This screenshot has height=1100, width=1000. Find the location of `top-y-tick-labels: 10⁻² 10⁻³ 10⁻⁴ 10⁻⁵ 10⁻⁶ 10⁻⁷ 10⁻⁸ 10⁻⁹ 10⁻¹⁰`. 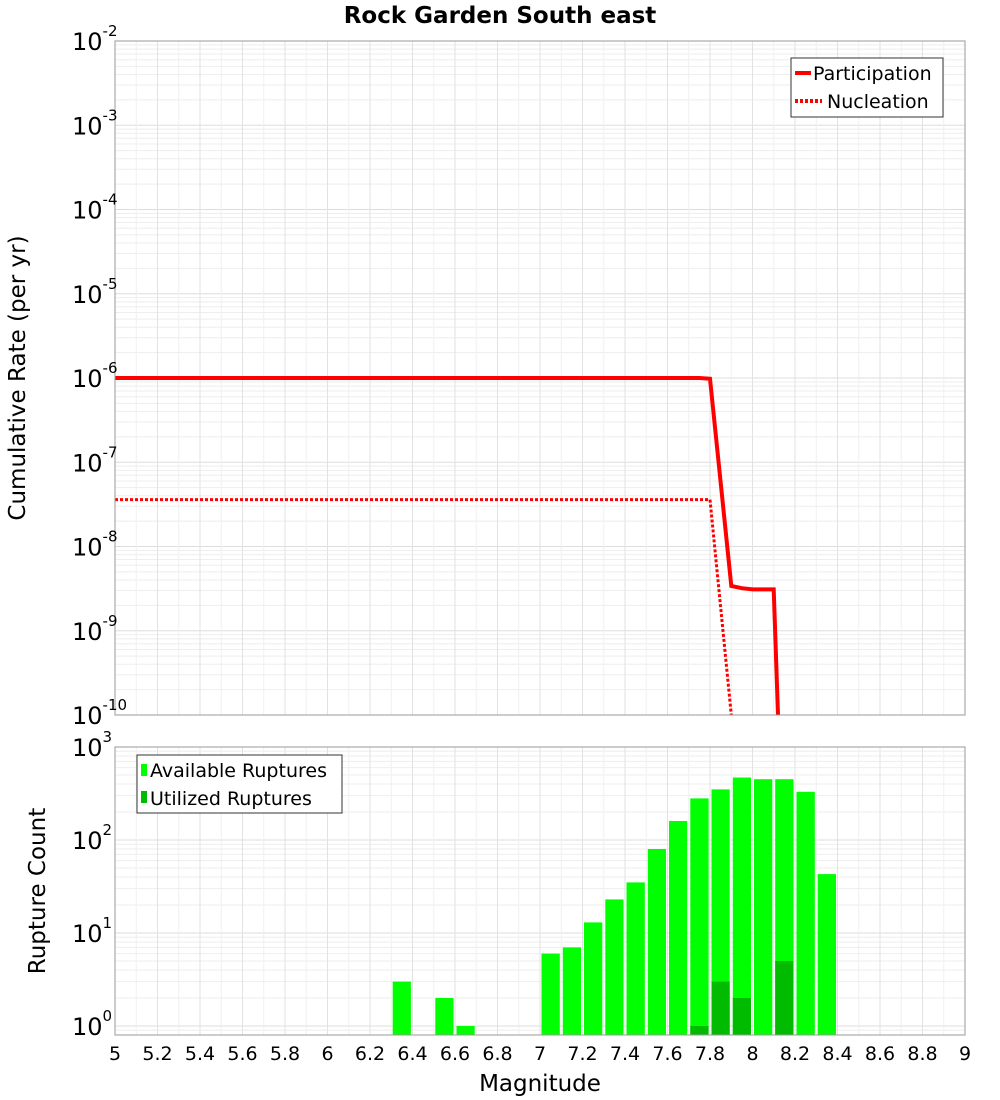

top-y-tick-labels: 10⁻² 10⁻³ 10⁻⁴ 10⁻⁵ 10⁻⁶ 10⁻⁷ 10⁻⁸ 10⁻⁹ 10⁻¹⁰ is located at coordinates (99, 376).